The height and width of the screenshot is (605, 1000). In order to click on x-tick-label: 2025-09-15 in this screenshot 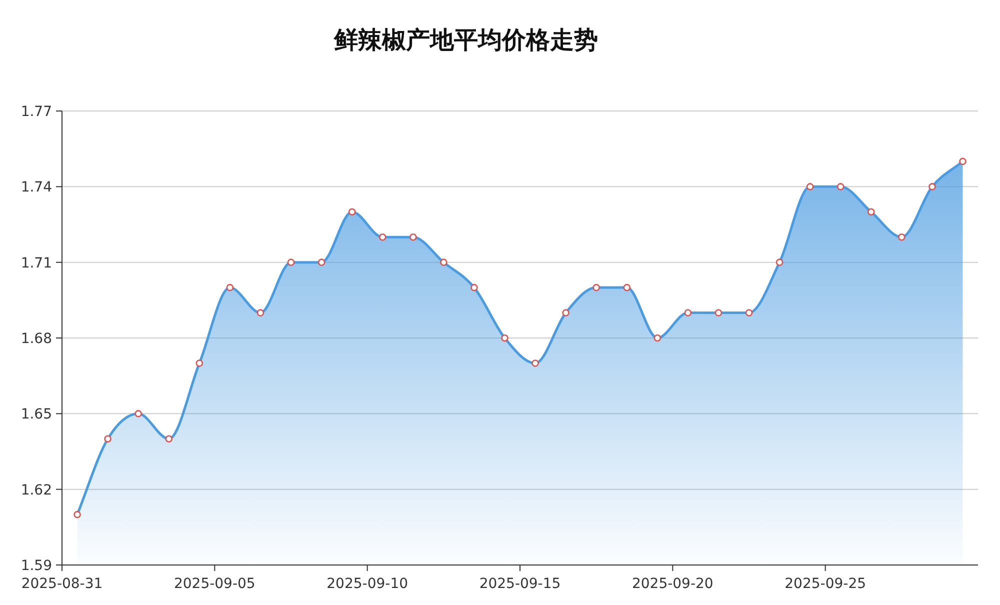, I will do `click(520, 584)`.